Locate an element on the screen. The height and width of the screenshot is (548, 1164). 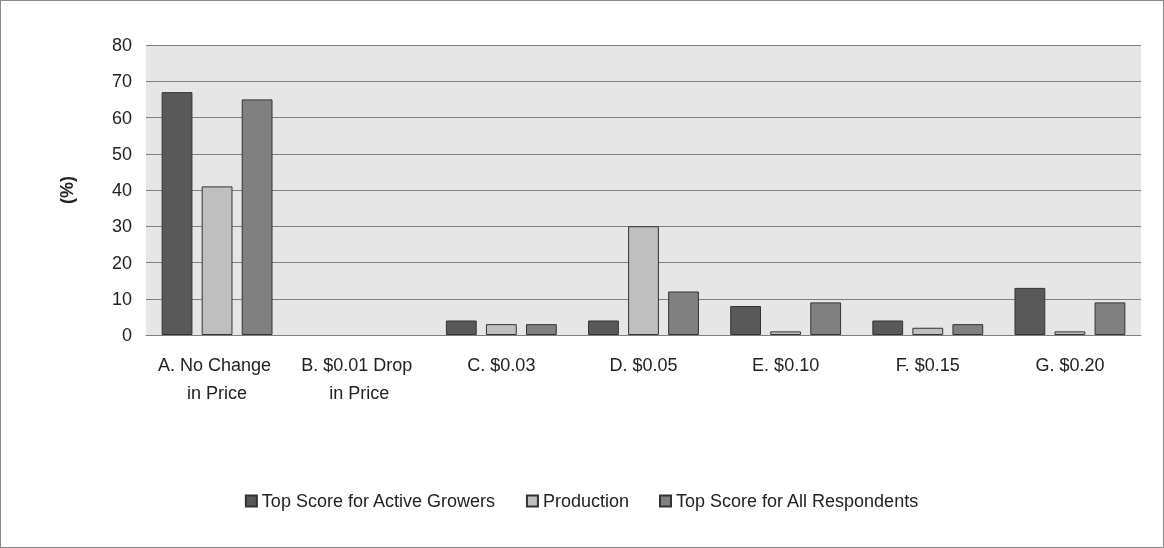
x-tick-label: C. $0.03 is located at coordinates (501, 365).